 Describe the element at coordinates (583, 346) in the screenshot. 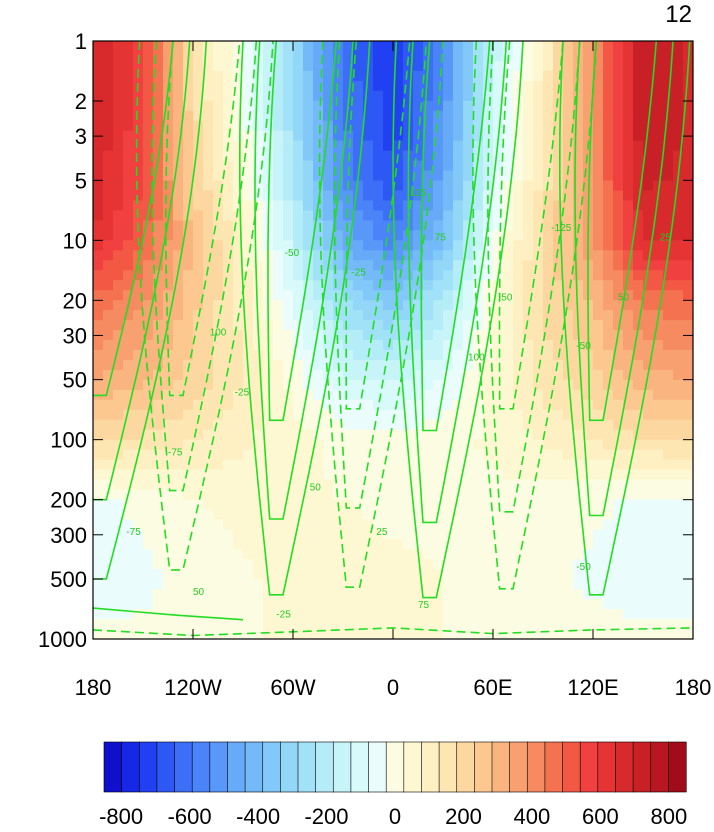

I see `contour-value-label: -50` at that location.